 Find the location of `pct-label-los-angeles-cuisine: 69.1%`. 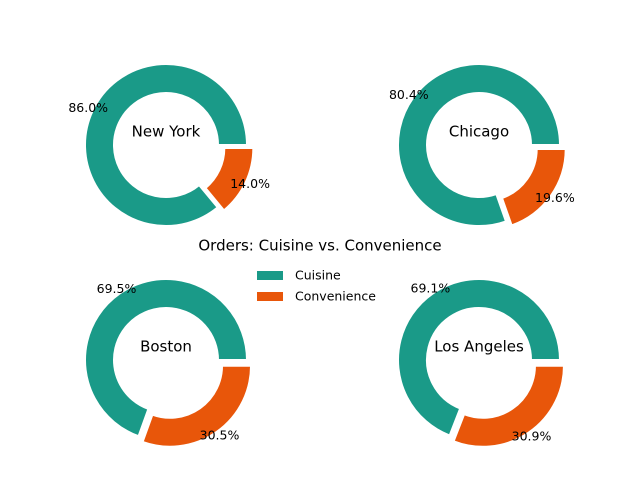

pct-label-los-angeles-cuisine: 69.1% is located at coordinates (431, 288).